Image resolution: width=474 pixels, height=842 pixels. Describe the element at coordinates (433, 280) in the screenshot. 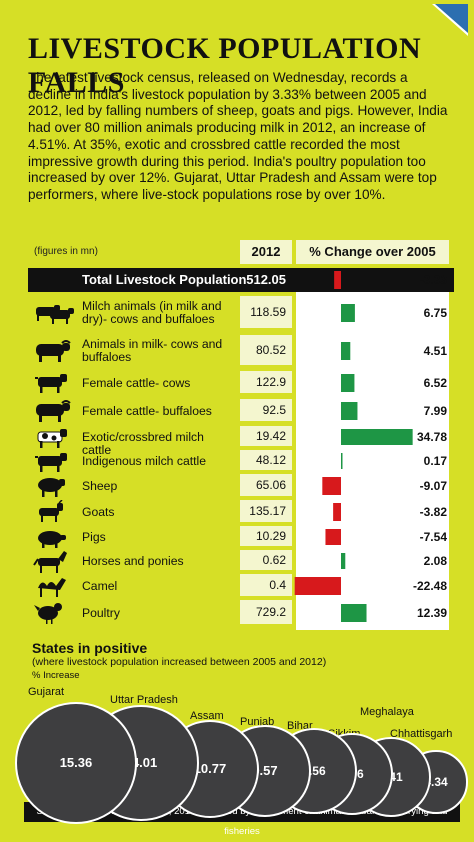

I see `total-row-change: -3.33` at that location.